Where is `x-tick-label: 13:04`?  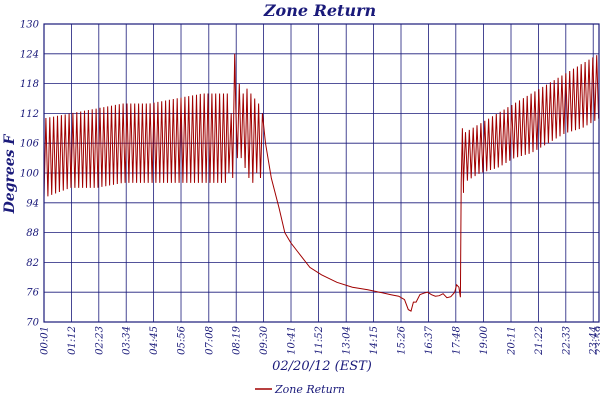 x-tick-label: 13:04 is located at coordinates (347, 340).